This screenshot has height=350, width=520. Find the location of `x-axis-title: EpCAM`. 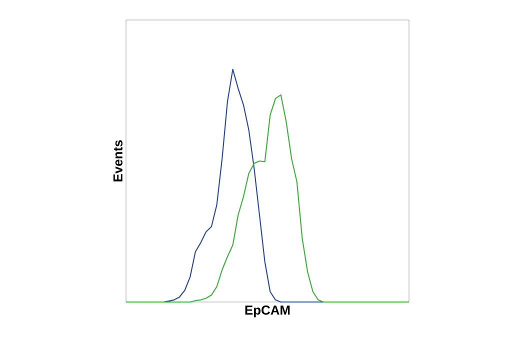

x-axis-title: EpCAM is located at coordinates (267, 312).